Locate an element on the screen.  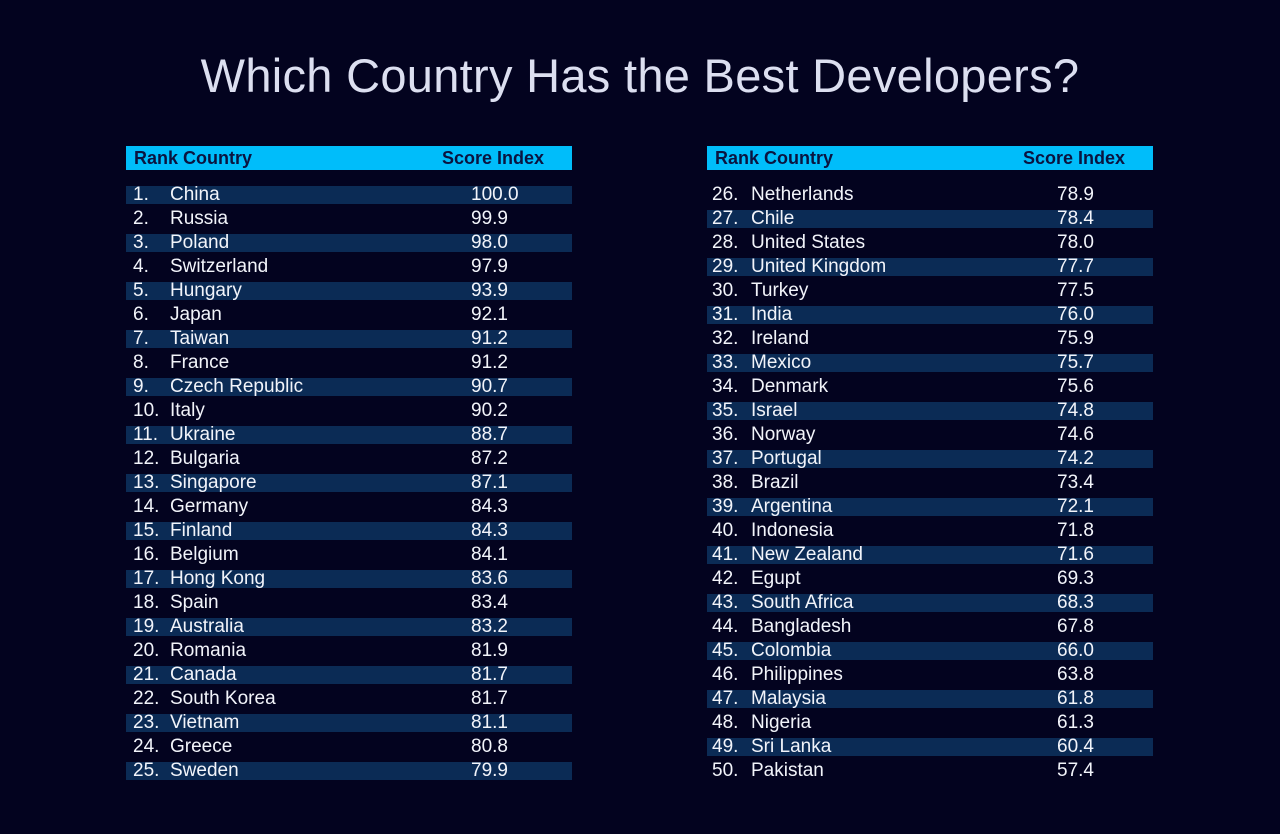
rank-cell: 6. is located at coordinates (141, 314).